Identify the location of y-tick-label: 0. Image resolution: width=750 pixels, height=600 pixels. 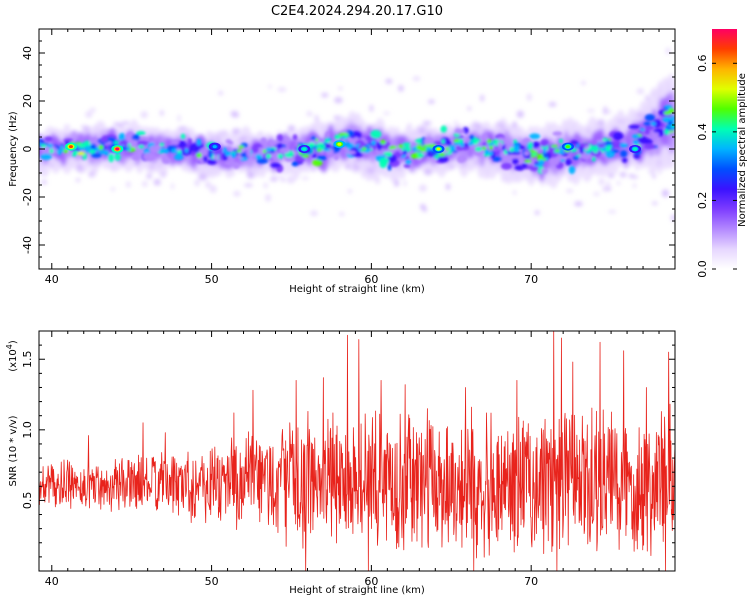
(27, 149).